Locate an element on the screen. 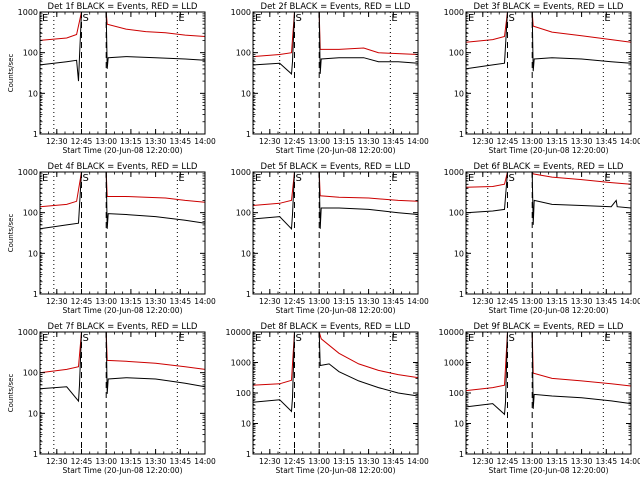 The height and width of the screenshot is (480, 640). panel-title: Det 4f BLACK = Events, RED = LLD is located at coordinates (123, 167).